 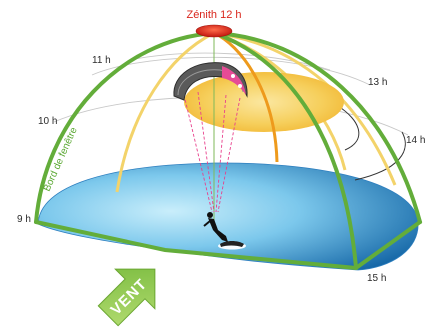 What do you see at coordinates (213, 15) in the screenshot?
I see `zenith-label: Zénith 12 h` at bounding box center [213, 15].